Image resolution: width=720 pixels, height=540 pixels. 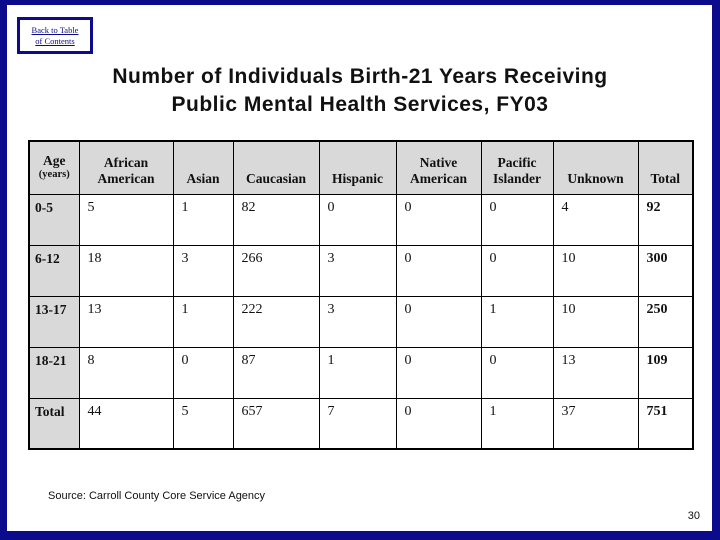 I want to click on col-header-unknown: Unknown, so click(x=595, y=167).